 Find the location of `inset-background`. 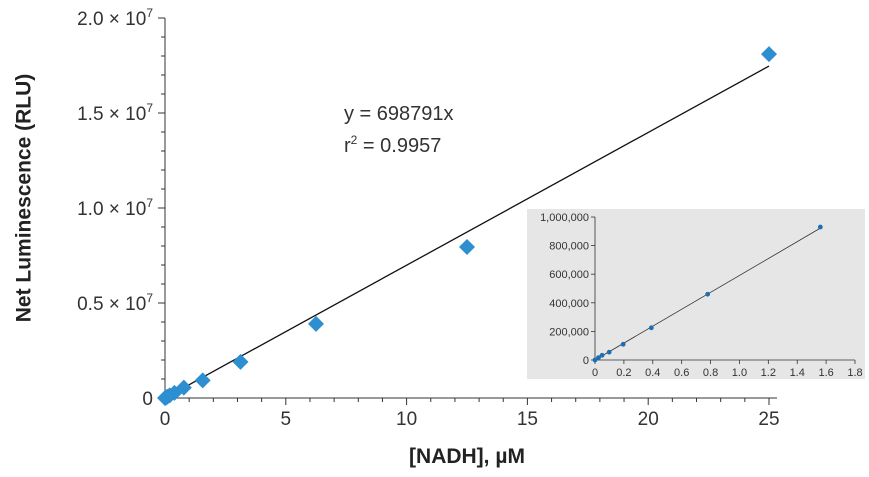

inset-background is located at coordinates (696, 294).